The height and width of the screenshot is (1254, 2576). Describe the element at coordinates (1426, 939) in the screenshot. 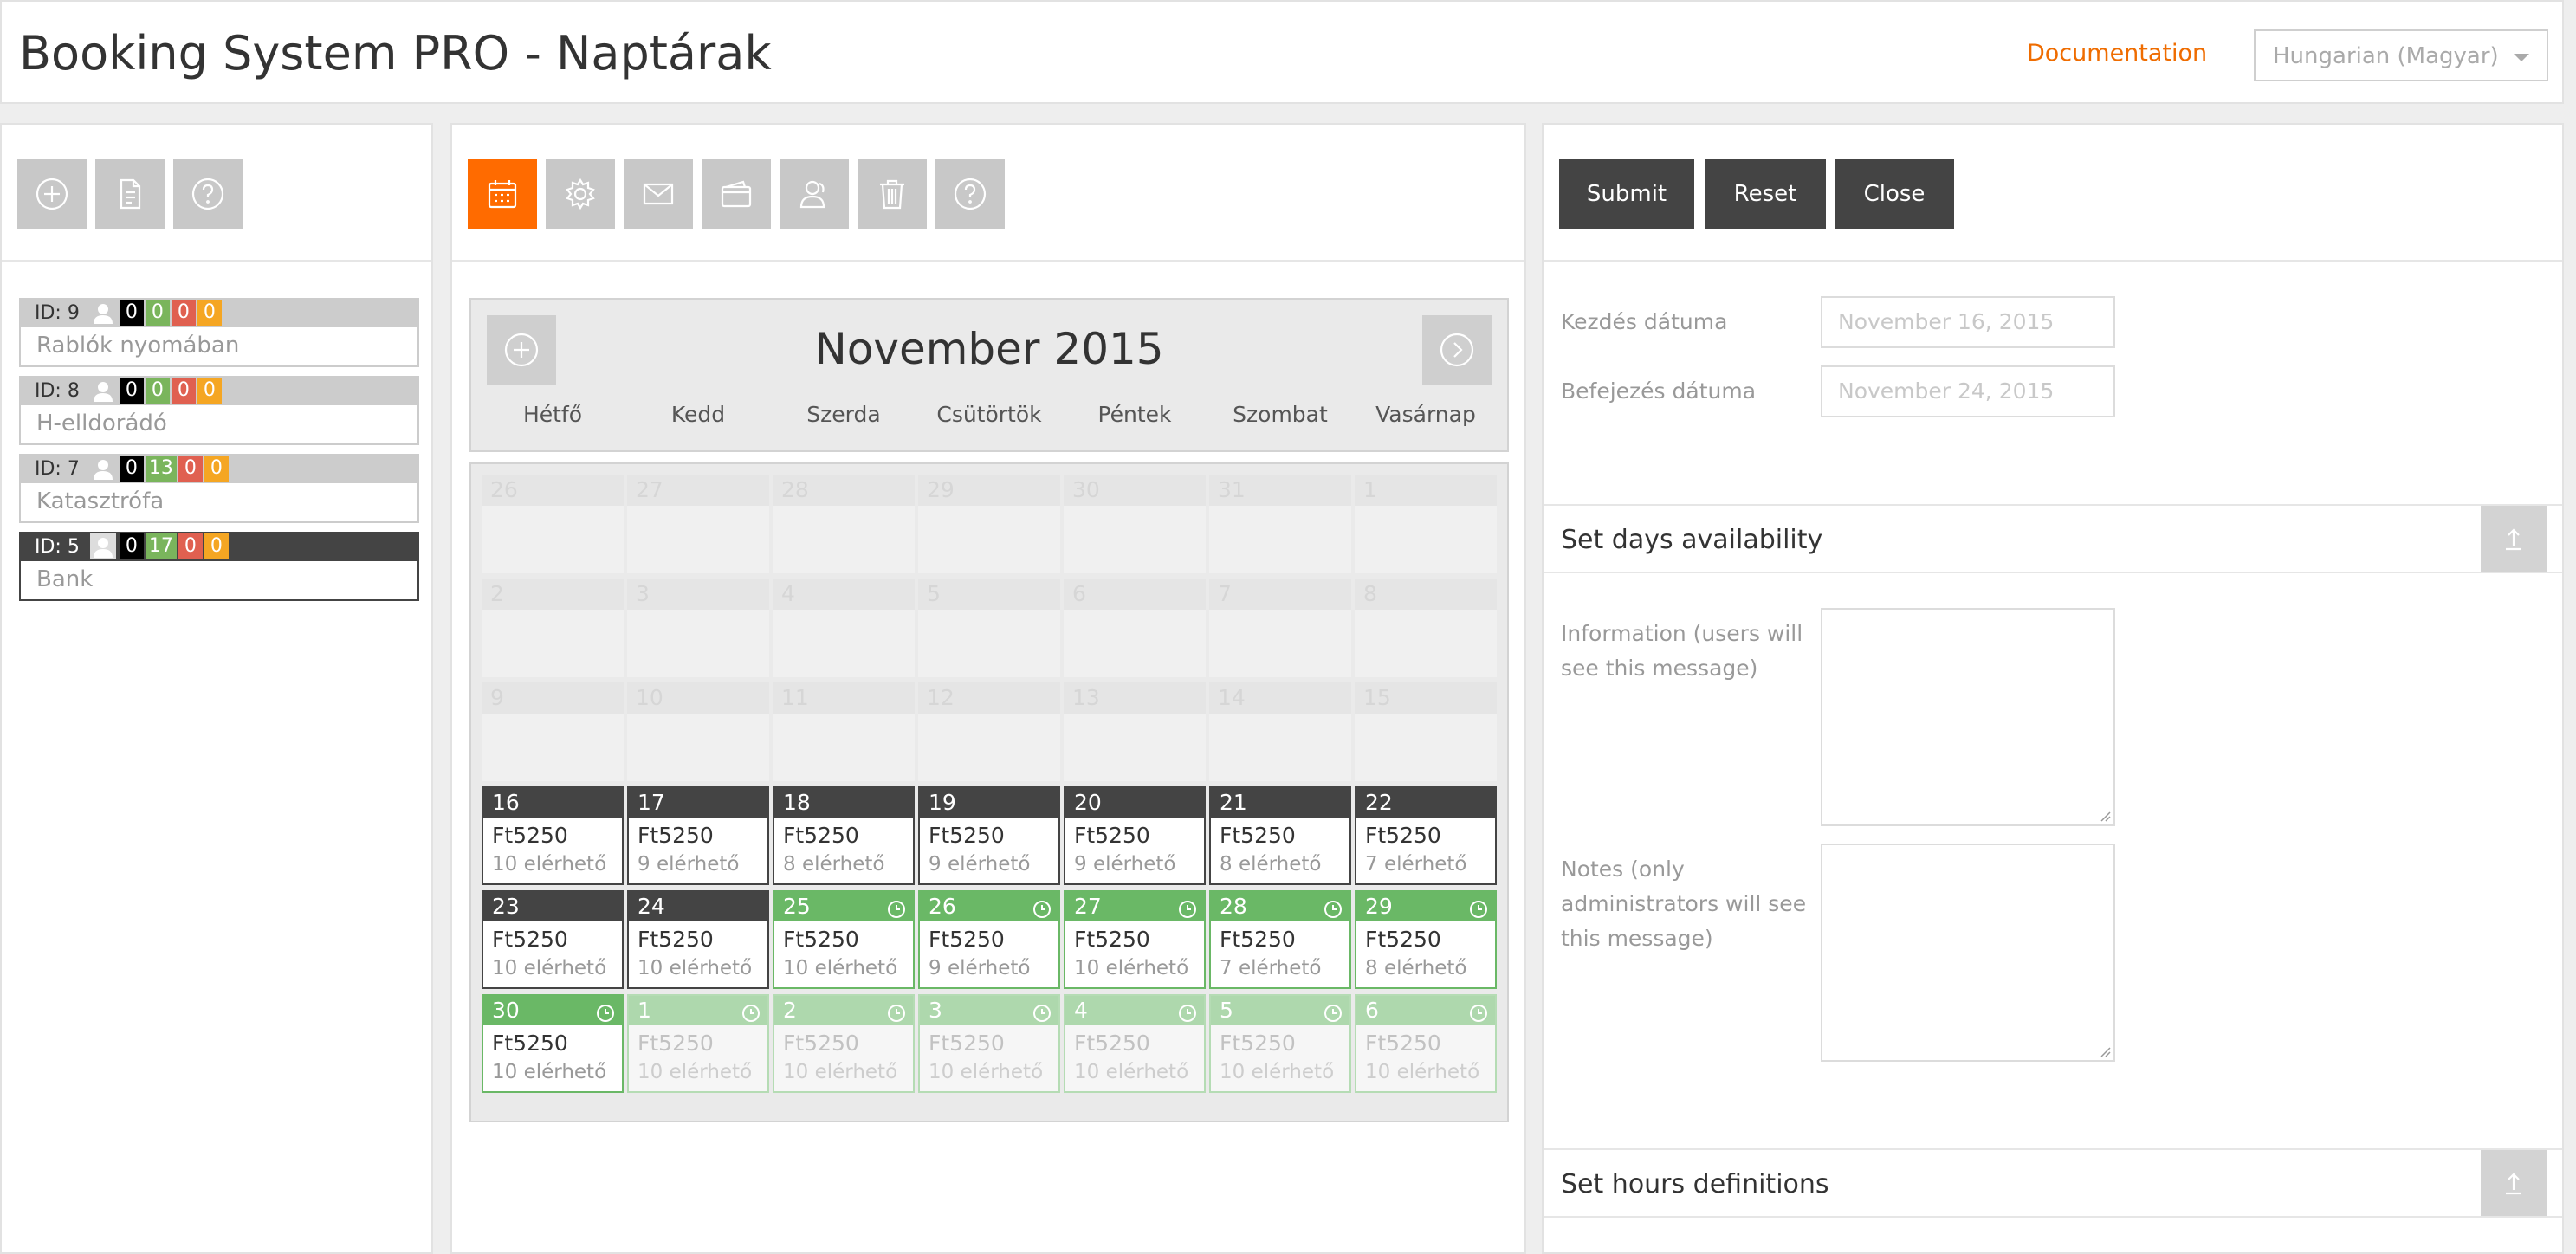

I see `calendar-day-cell: 29 Ft5250 8 elérhető` at that location.